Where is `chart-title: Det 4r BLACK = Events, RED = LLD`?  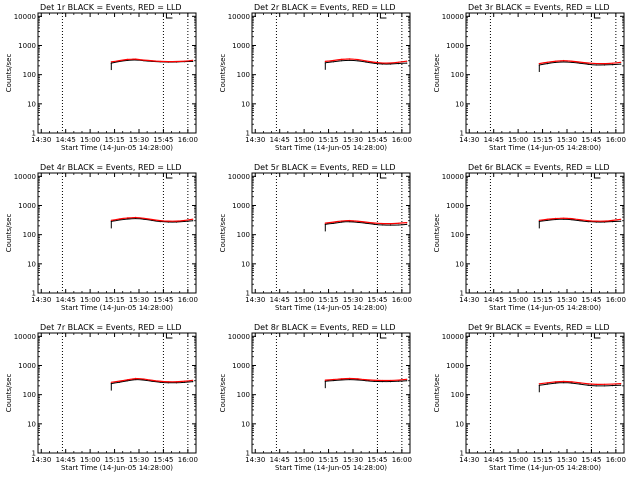 chart-title: Det 4r BLACK = Events, RED = LLD is located at coordinates (111, 167).